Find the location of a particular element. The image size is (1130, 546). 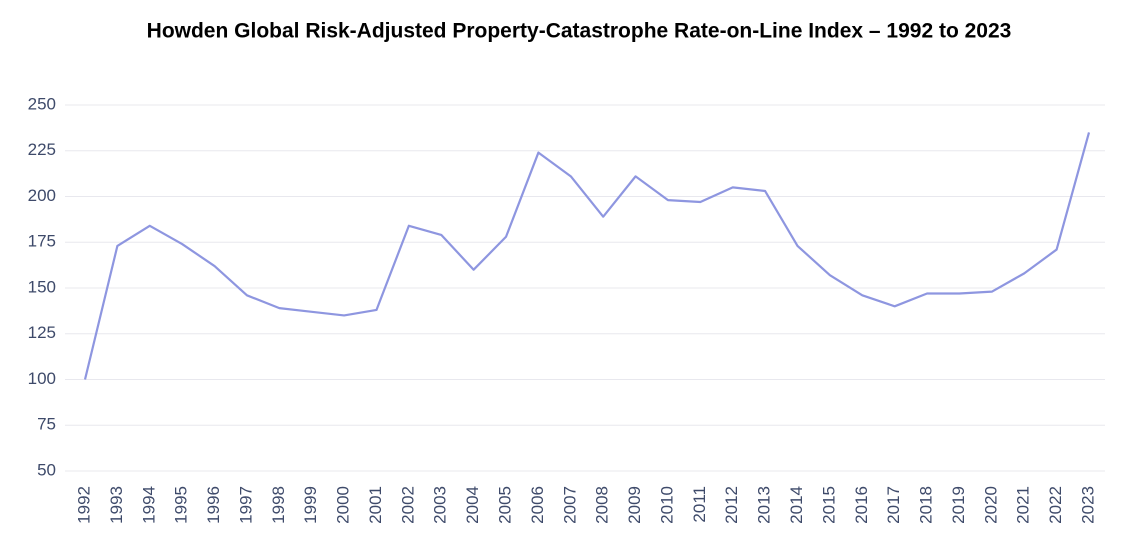

x-tick-label: 2015 is located at coordinates (828, 505).